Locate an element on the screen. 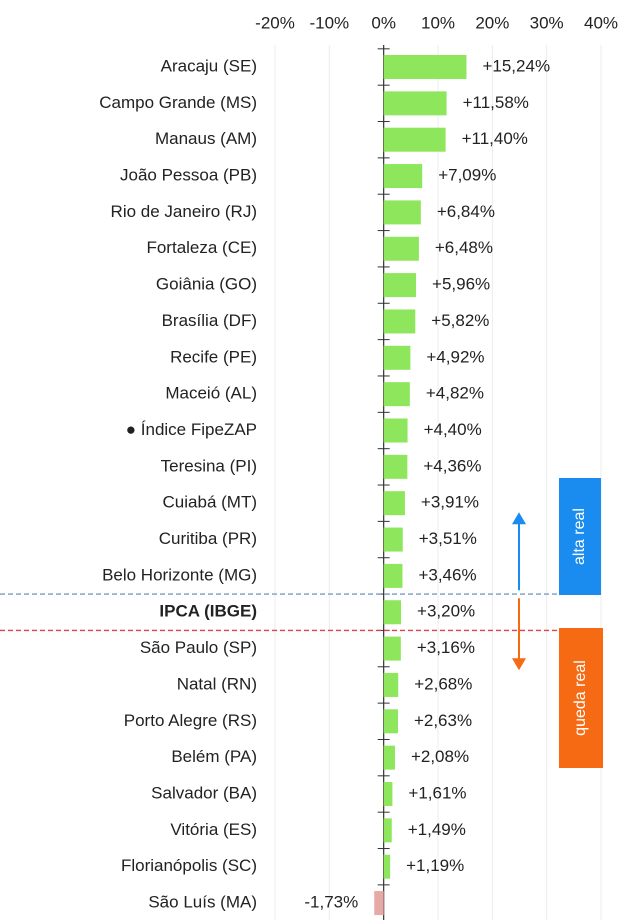 The width and height of the screenshot is (622, 920). category-label: Natal (RN) is located at coordinates (217, 683).